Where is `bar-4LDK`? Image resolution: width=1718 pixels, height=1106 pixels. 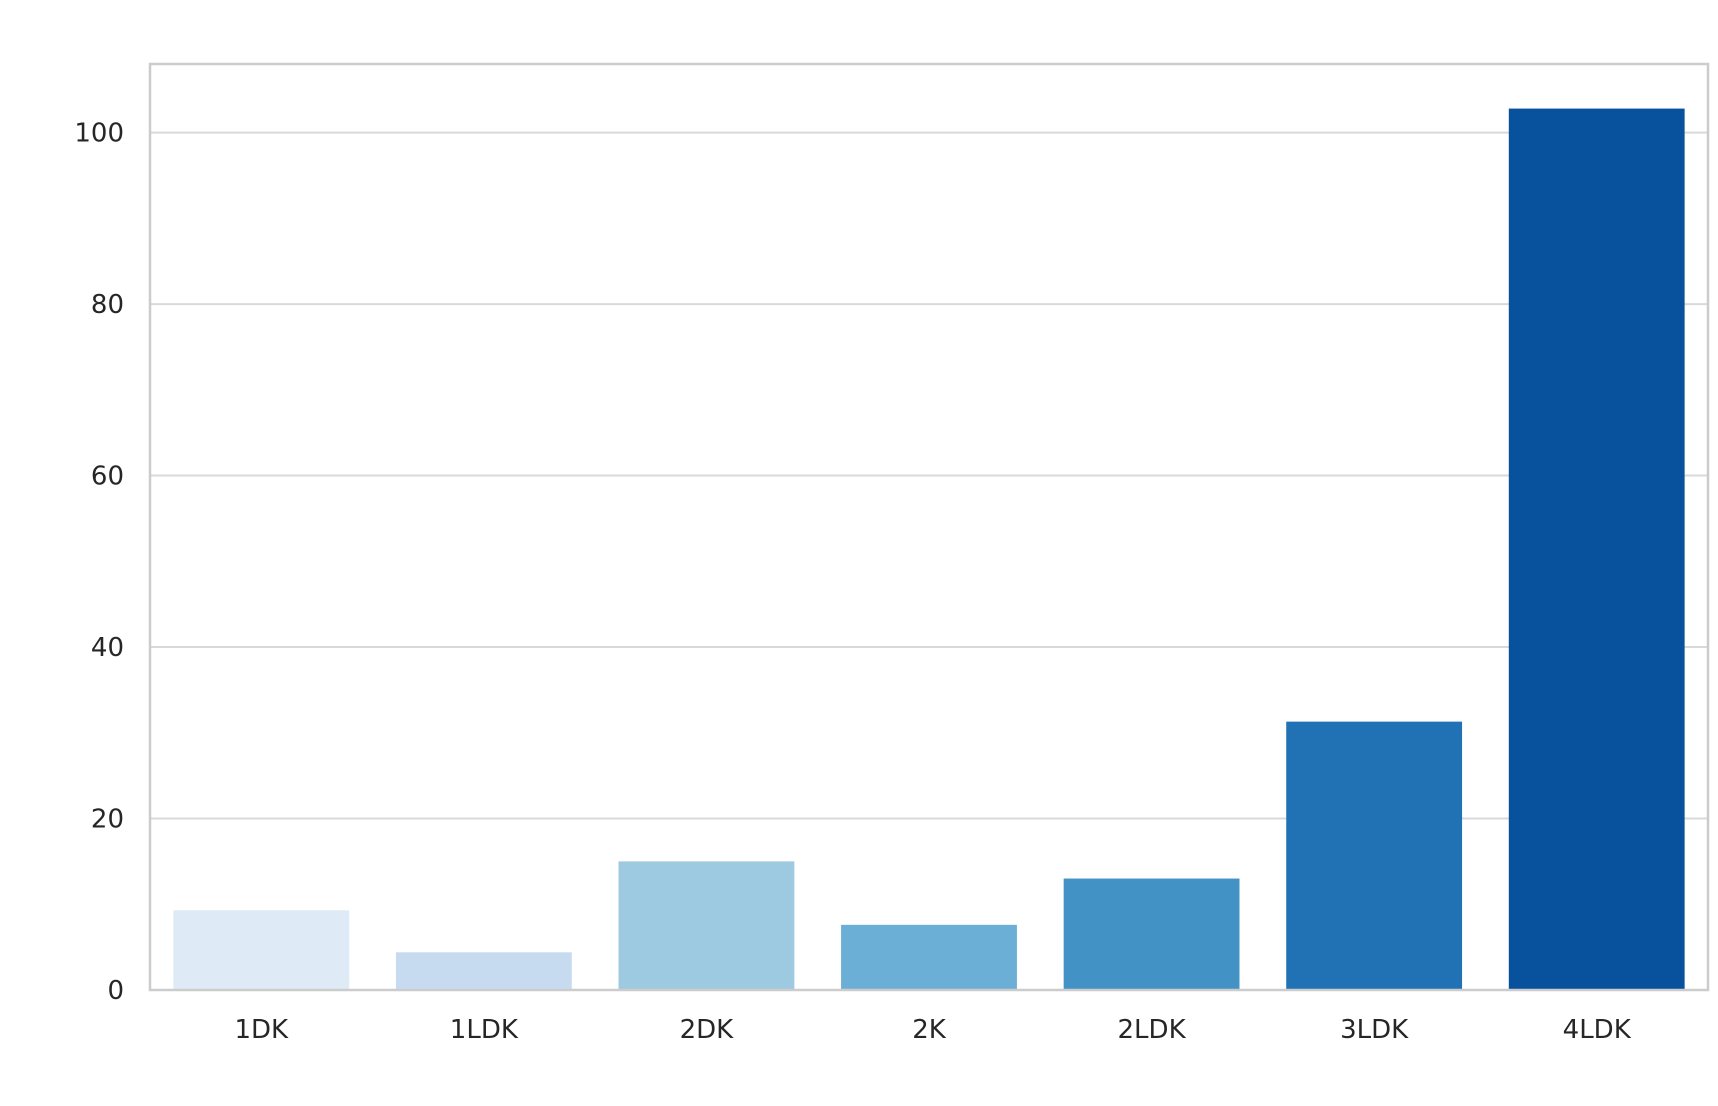 bar-4LDK is located at coordinates (1596, 549).